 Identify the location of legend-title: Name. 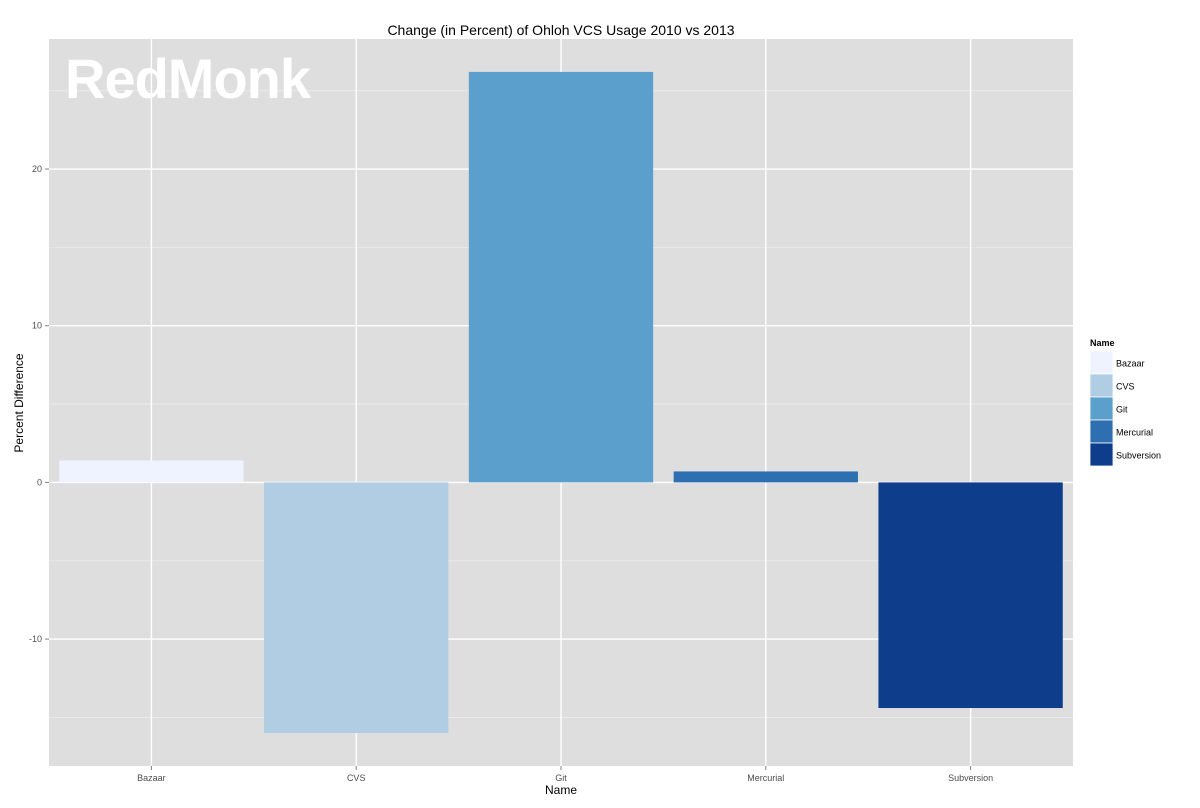
(1102, 343).